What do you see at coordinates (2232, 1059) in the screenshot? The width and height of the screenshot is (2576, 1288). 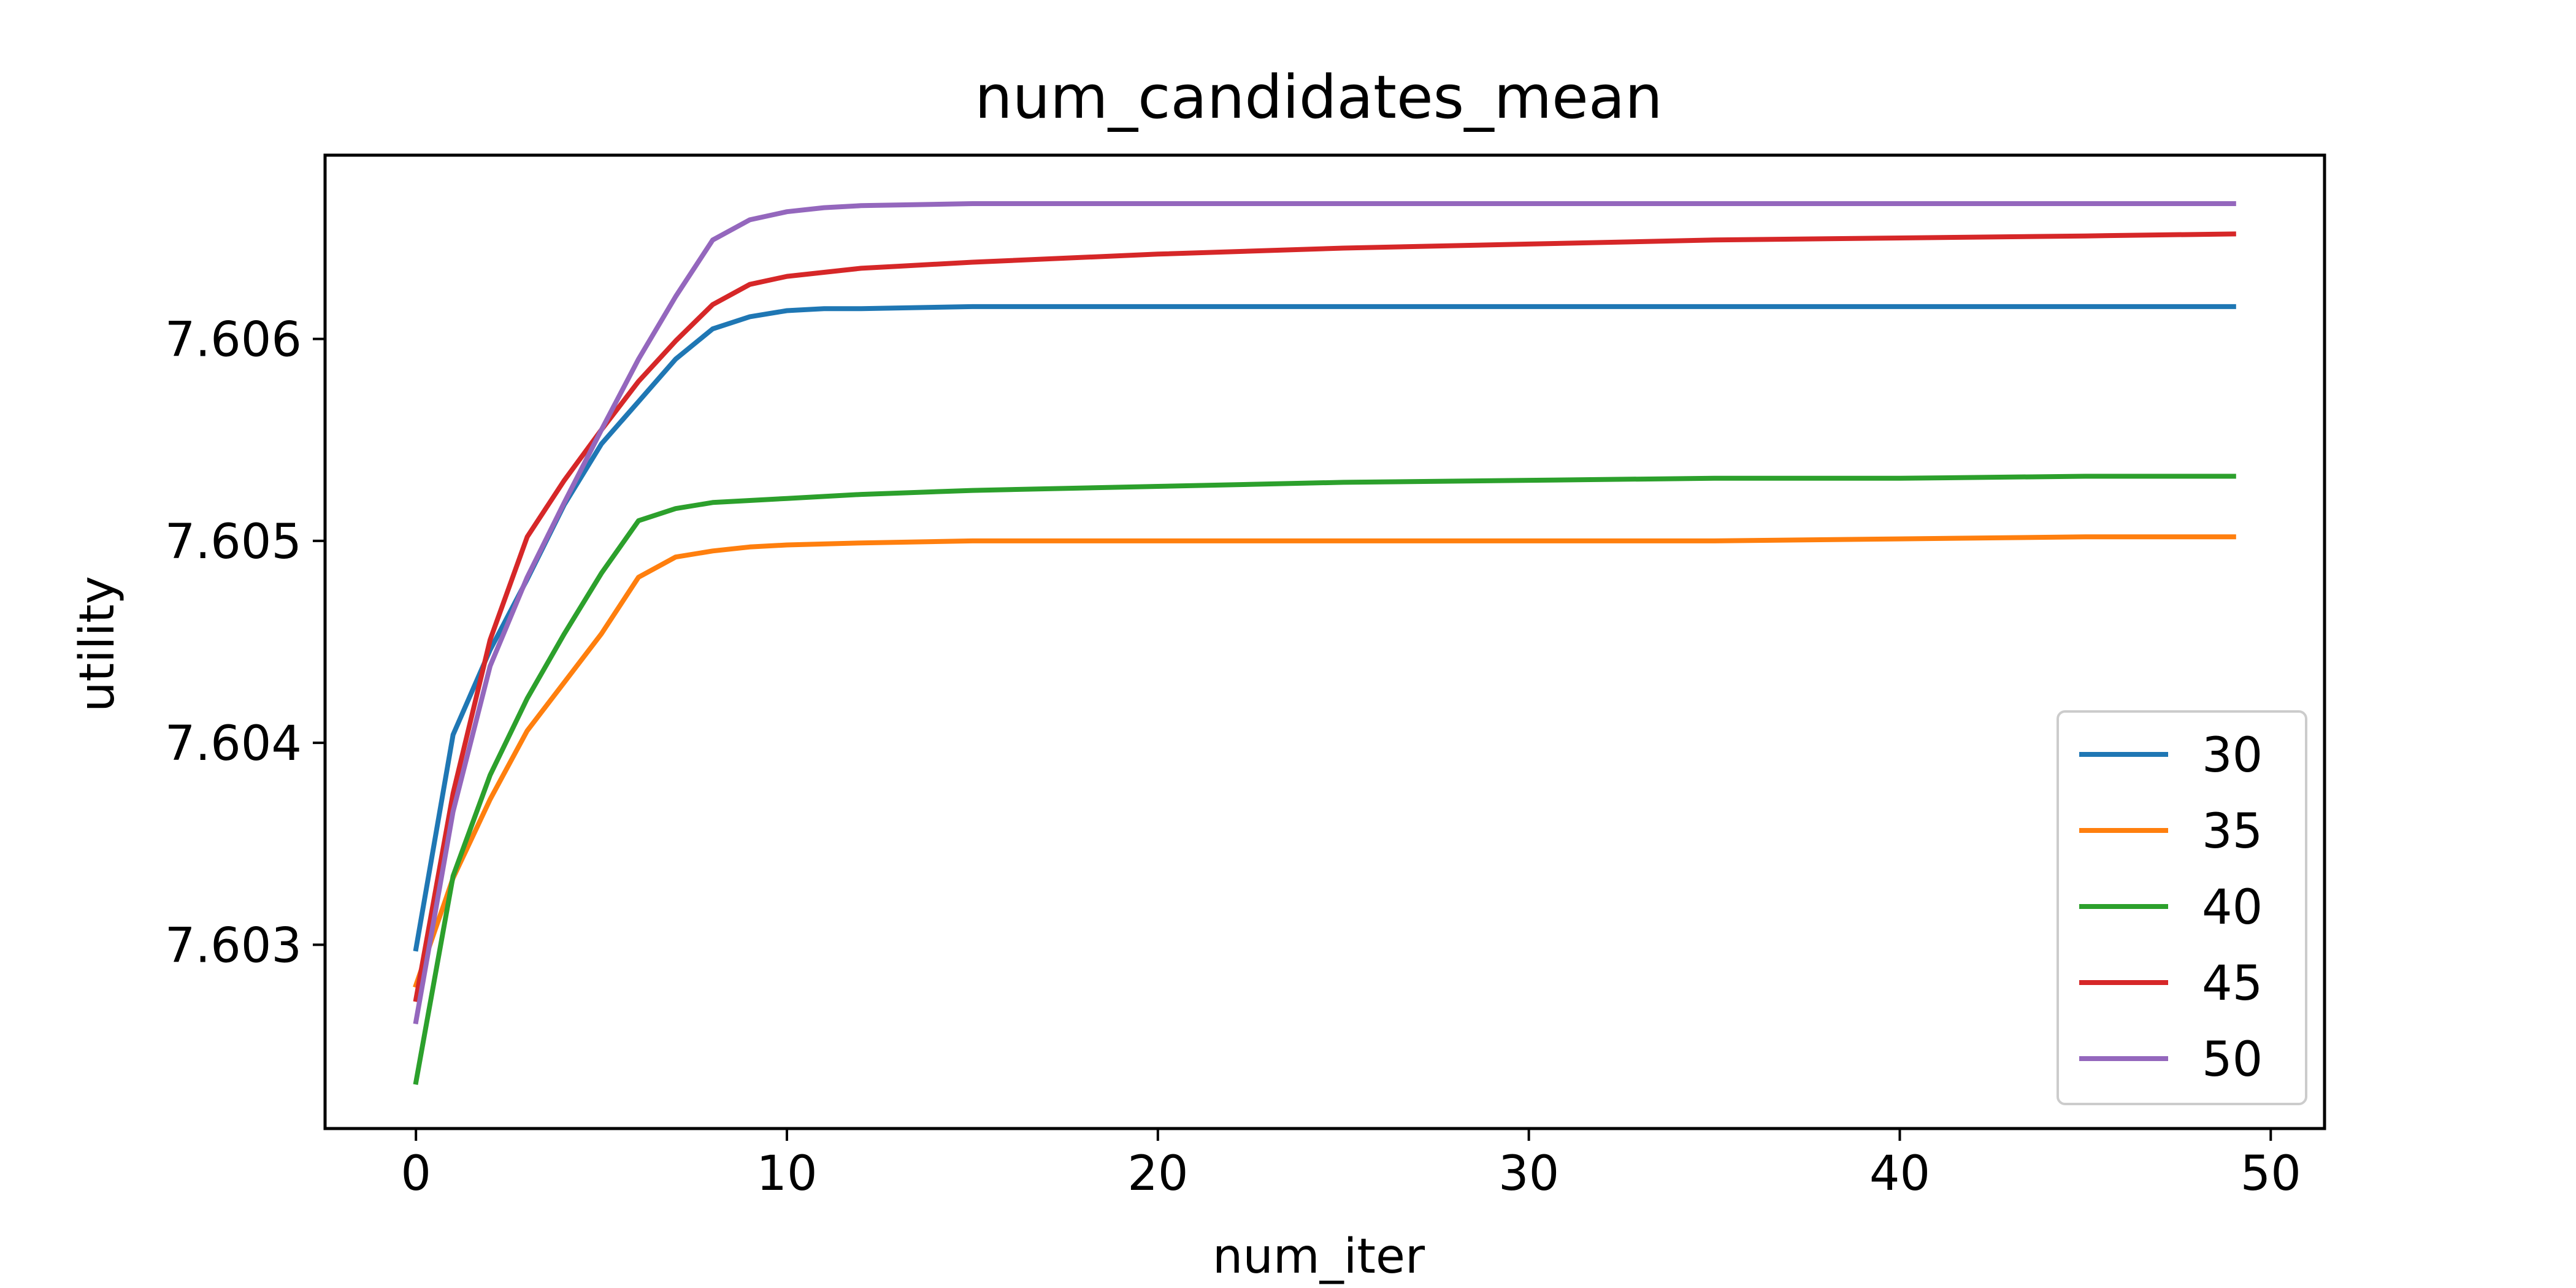 I see `legend-label-50: 50` at bounding box center [2232, 1059].